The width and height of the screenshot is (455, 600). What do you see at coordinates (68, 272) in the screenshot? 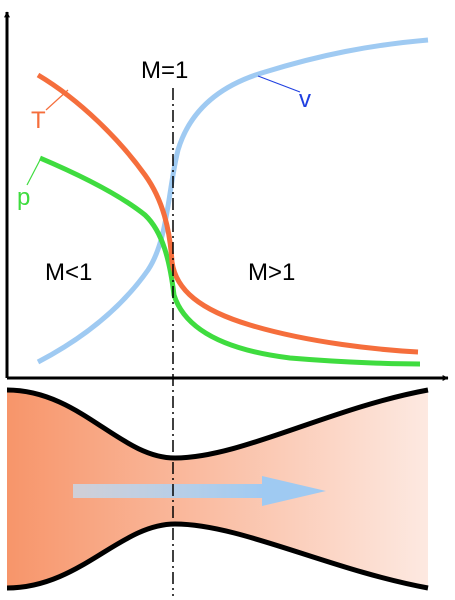
I see `subsonic-label: M<1` at bounding box center [68, 272].